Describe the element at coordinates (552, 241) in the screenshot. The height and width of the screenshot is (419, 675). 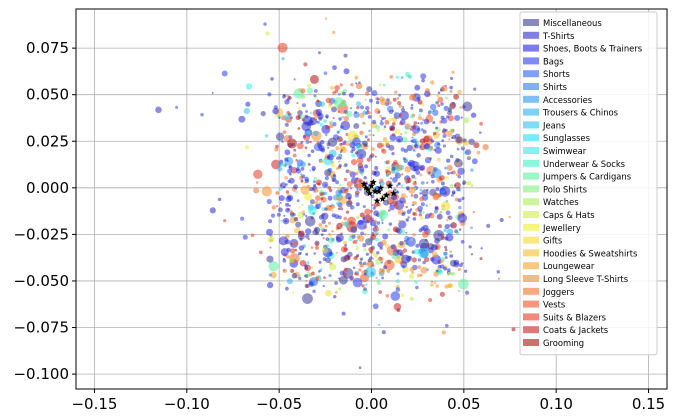
I see `legend-label: Gifts` at that location.